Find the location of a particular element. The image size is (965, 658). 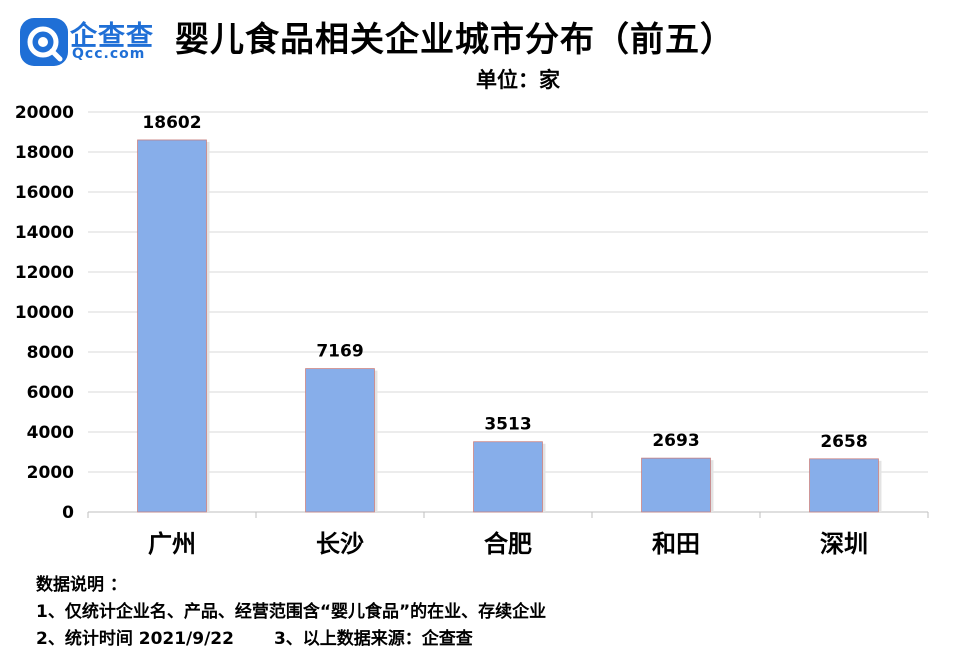

x-tick-label: 合肥 is located at coordinates (508, 544).